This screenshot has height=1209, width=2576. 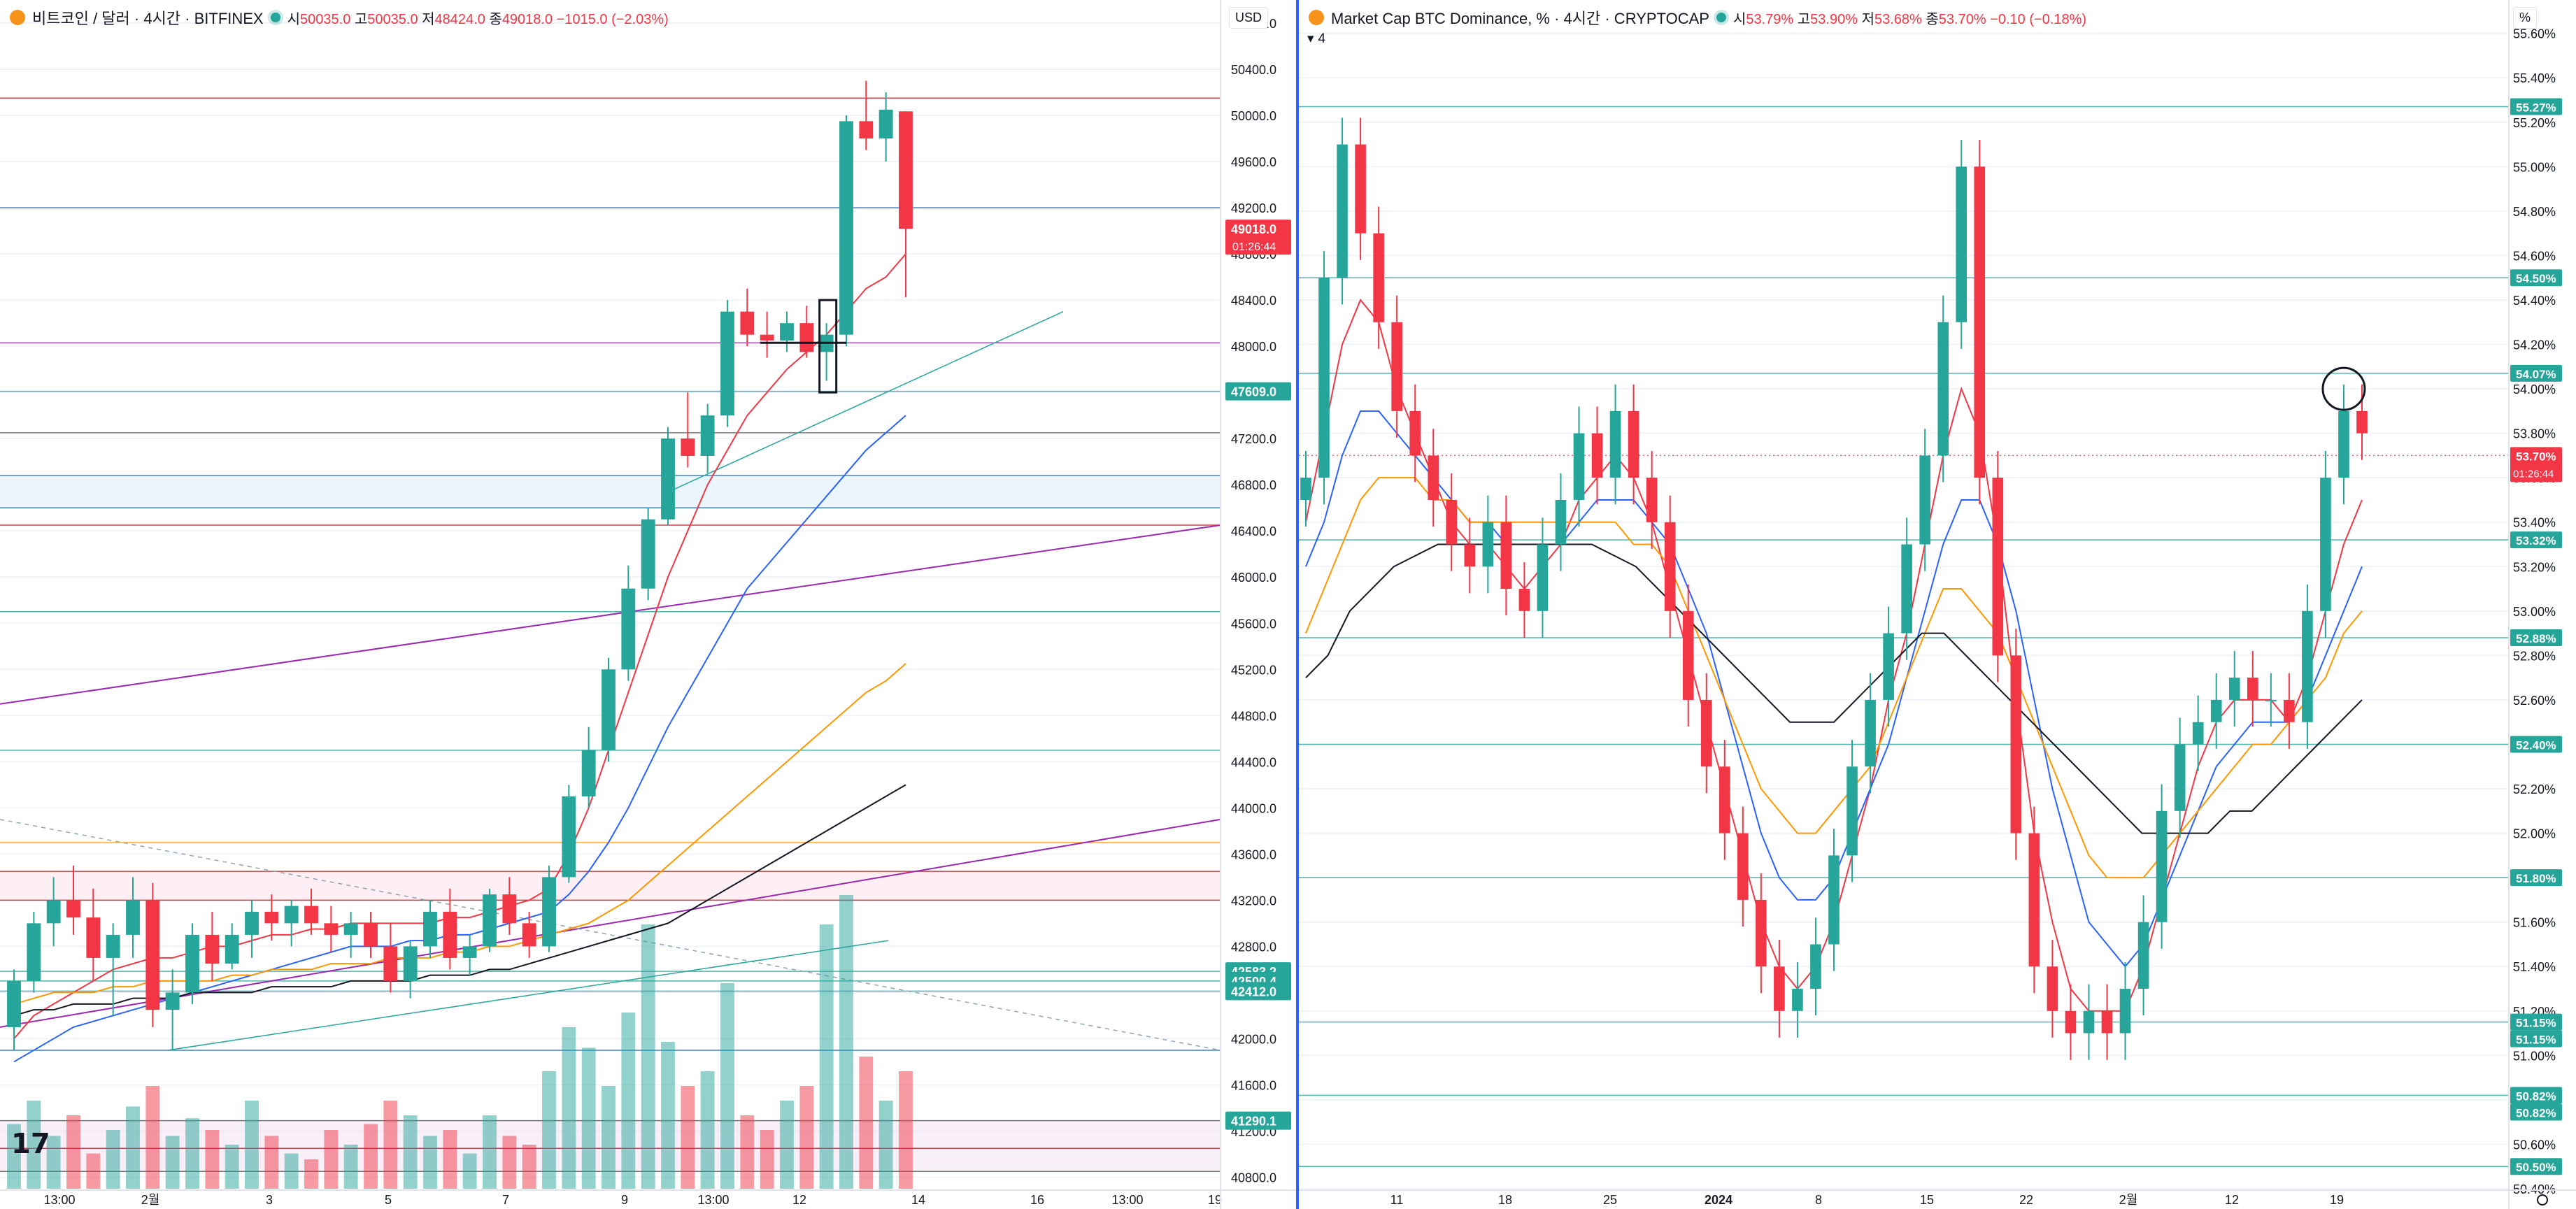 What do you see at coordinates (30, 1144) in the screenshot?
I see `tradingview-logo-icon: 𝟭𝟳` at bounding box center [30, 1144].